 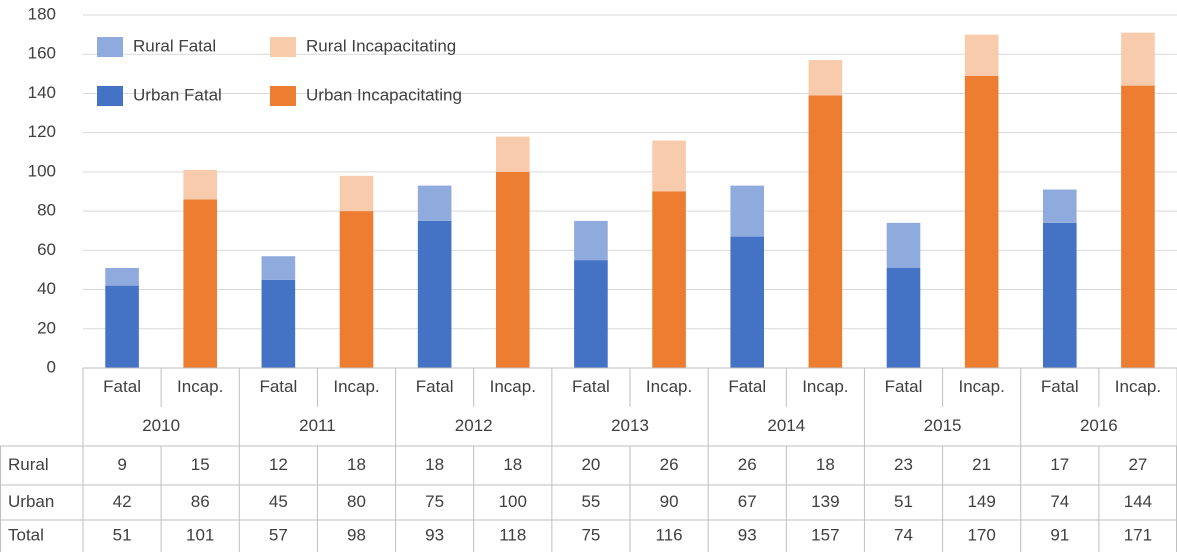 What do you see at coordinates (513, 501) in the screenshot?
I see `table-cell: 100` at bounding box center [513, 501].